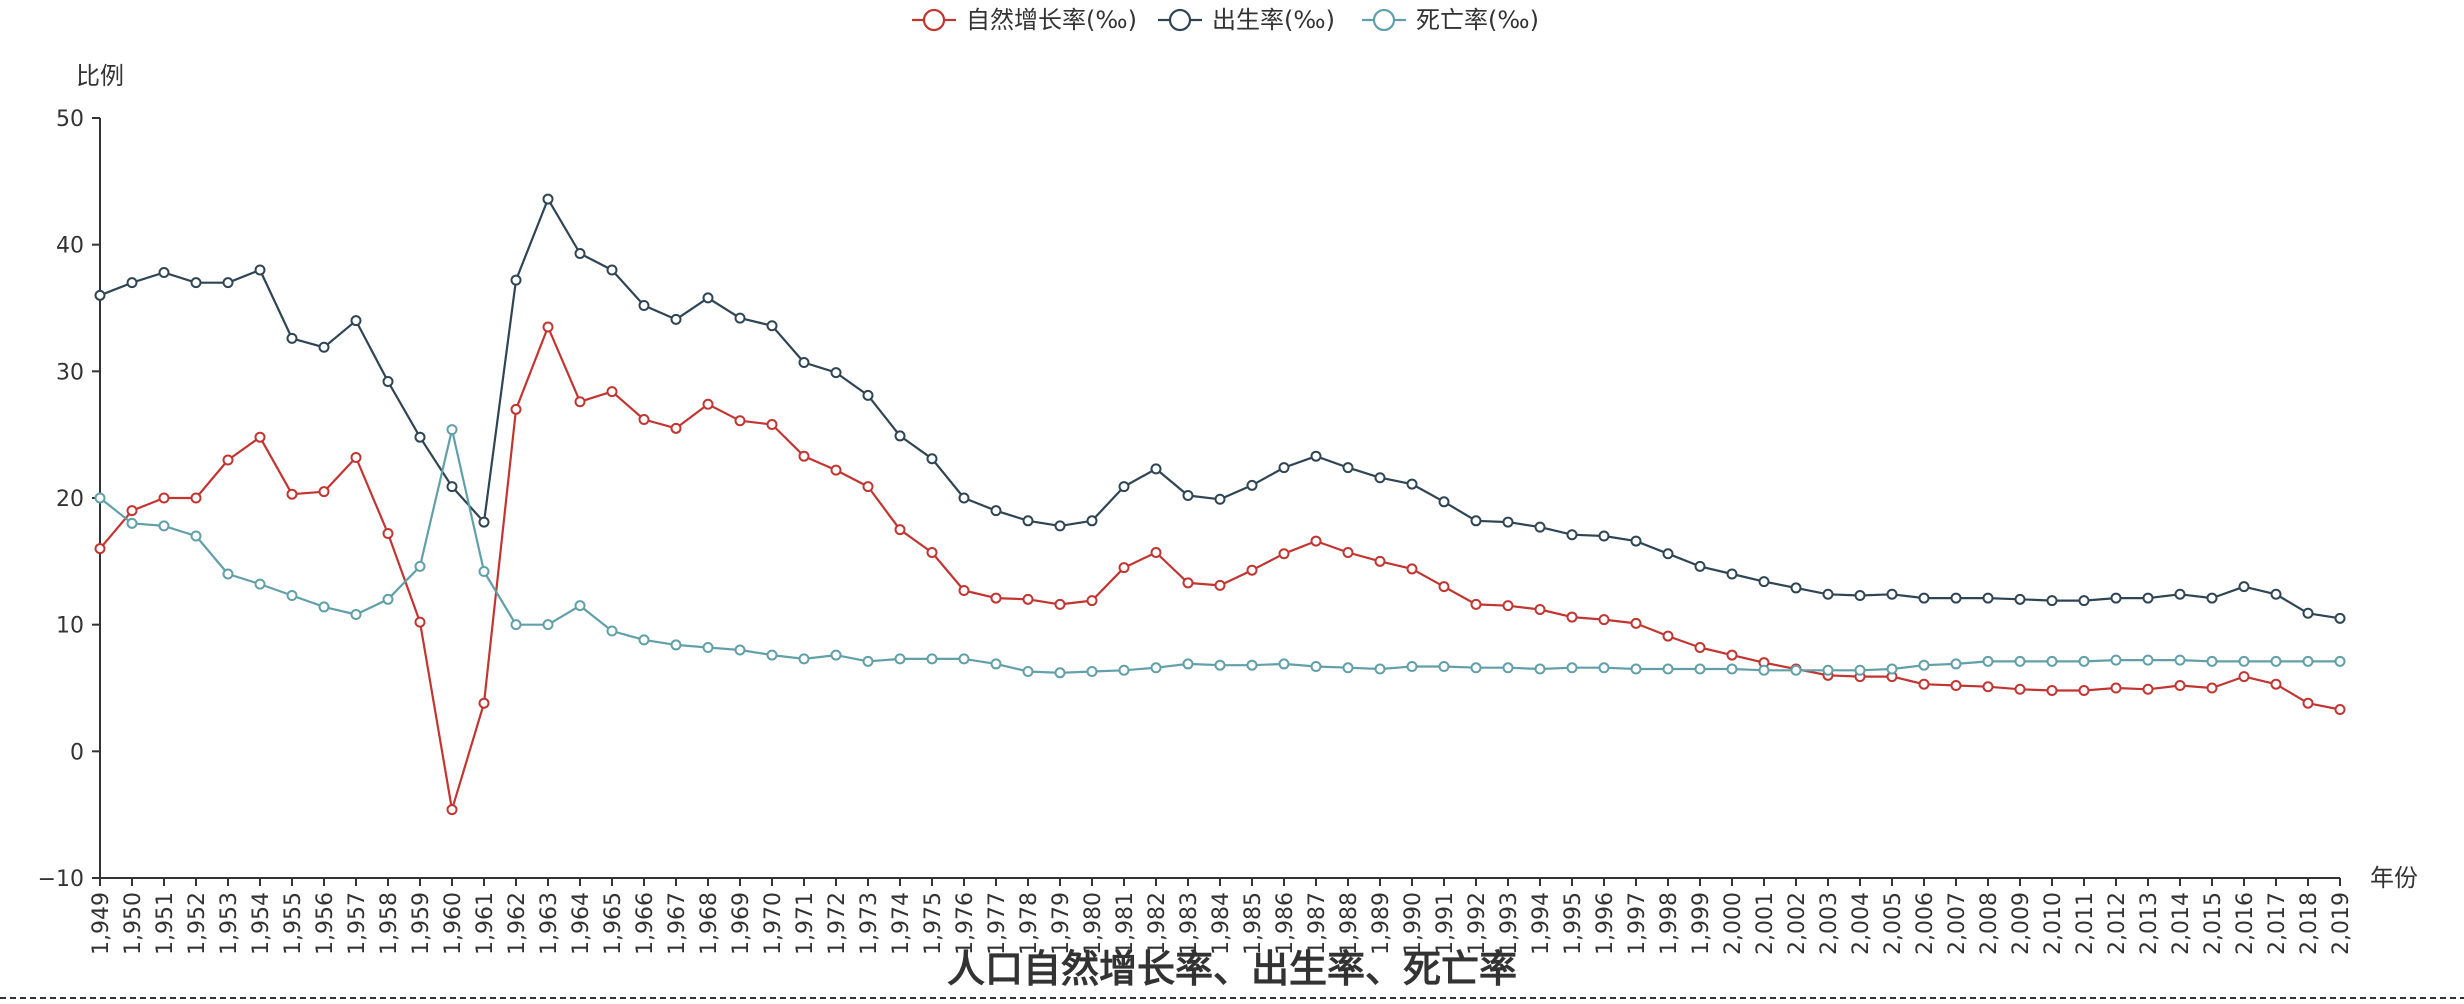 The image size is (2464, 1004). I want to click on chart-title: 人口自然增长率、出生率、死亡率, so click(1232, 969).